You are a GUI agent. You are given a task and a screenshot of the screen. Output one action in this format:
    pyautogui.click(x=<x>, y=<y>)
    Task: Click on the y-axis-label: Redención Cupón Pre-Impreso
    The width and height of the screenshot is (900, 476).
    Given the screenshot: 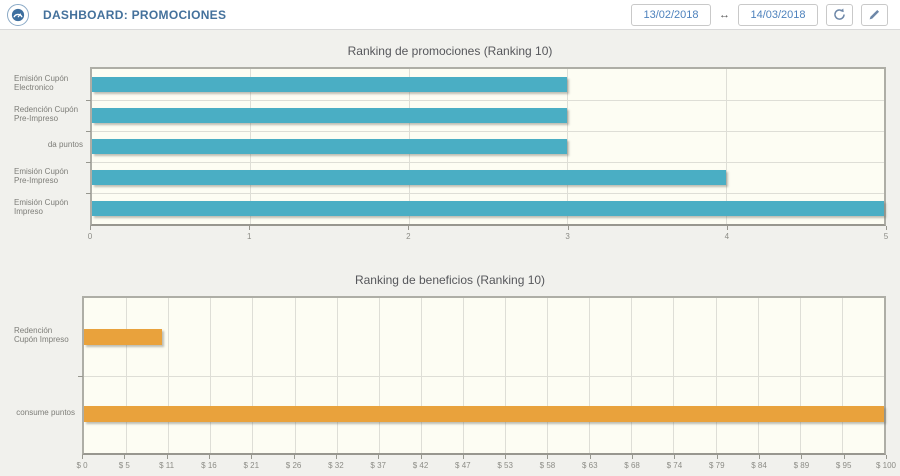 What is the action you would take?
    pyautogui.click(x=46, y=113)
    